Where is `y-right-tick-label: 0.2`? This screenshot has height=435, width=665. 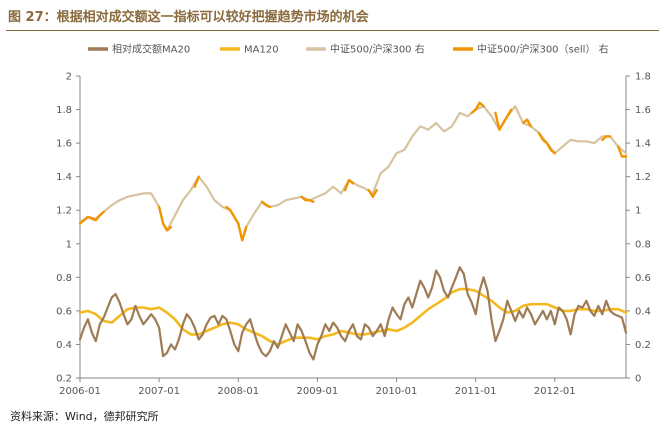
y-right-tick-label: 0.2 is located at coordinates (643, 345).